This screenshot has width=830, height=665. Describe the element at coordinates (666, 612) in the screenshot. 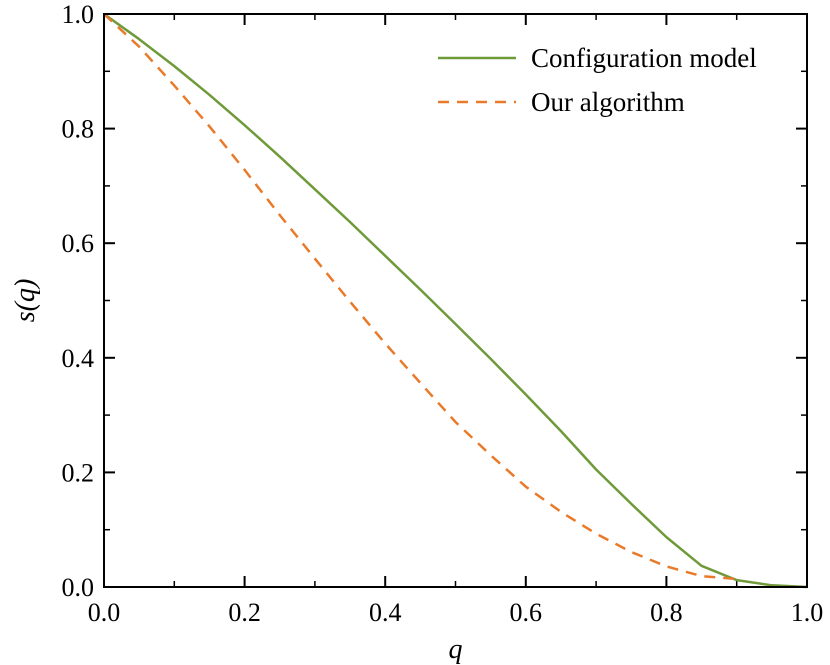

I see `x-tick-label: 0.8` at that location.